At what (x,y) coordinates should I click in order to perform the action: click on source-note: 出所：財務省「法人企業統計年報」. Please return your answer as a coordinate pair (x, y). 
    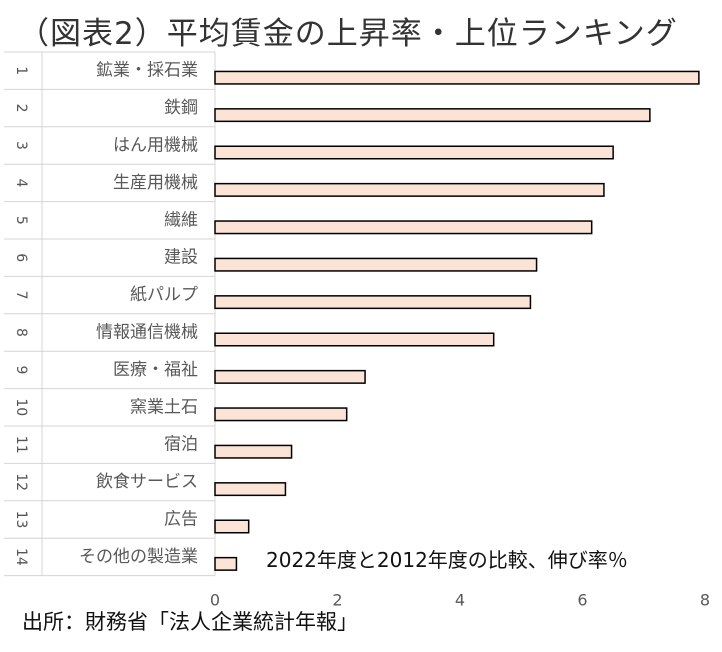
    Looking at the image, I should click on (190, 622).